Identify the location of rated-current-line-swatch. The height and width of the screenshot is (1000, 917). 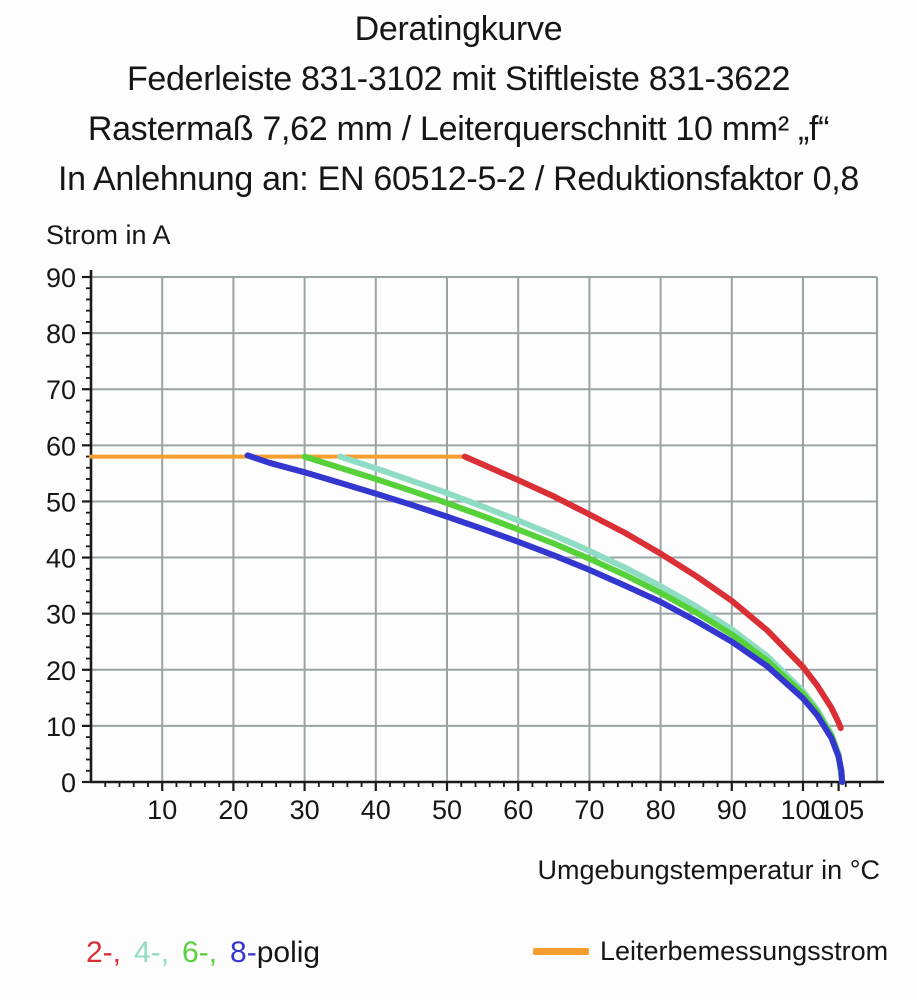
(561, 951).